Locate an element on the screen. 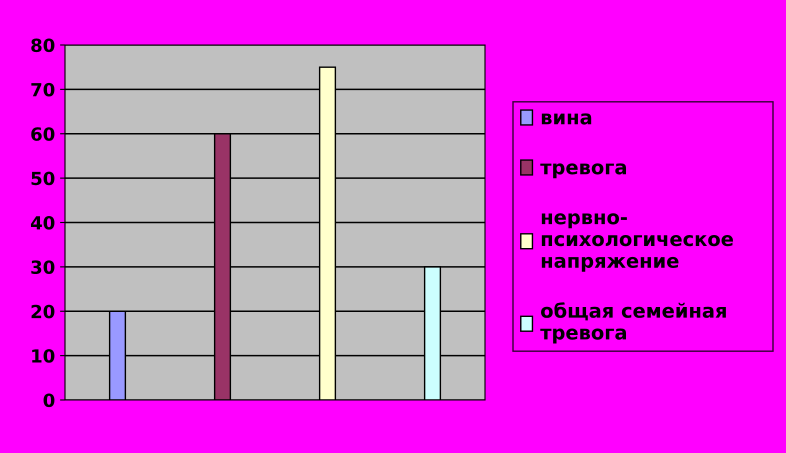 The image size is (786, 453). legend-label: нервно- психологическое напряжение is located at coordinates (637, 242).